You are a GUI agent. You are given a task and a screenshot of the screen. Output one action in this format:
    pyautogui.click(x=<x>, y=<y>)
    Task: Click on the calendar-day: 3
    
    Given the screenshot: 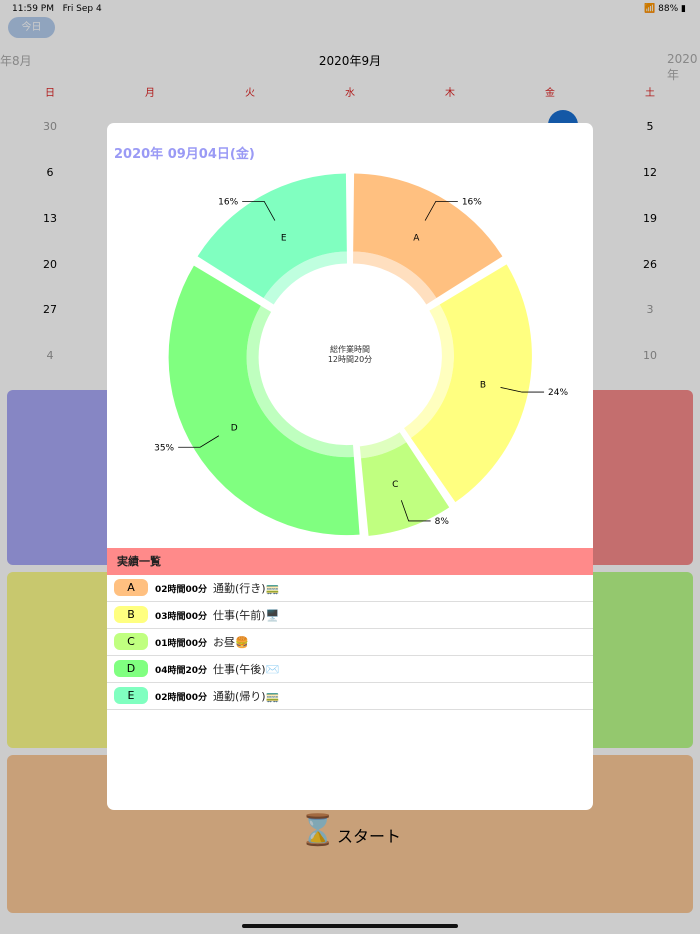 What is the action you would take?
    pyautogui.click(x=650, y=309)
    